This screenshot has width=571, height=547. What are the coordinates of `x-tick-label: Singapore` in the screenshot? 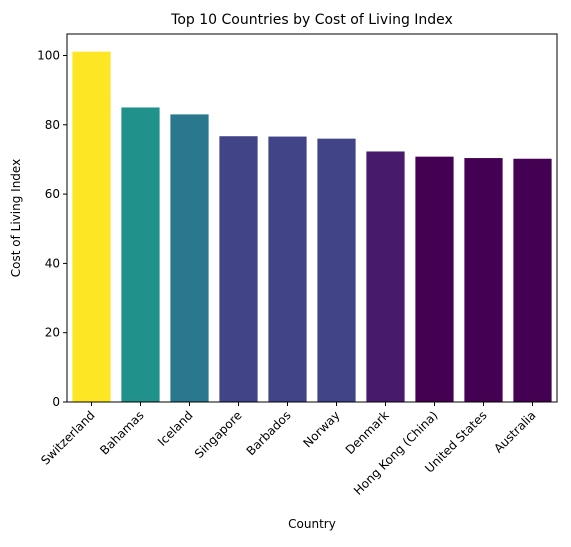 It's located at (218, 434).